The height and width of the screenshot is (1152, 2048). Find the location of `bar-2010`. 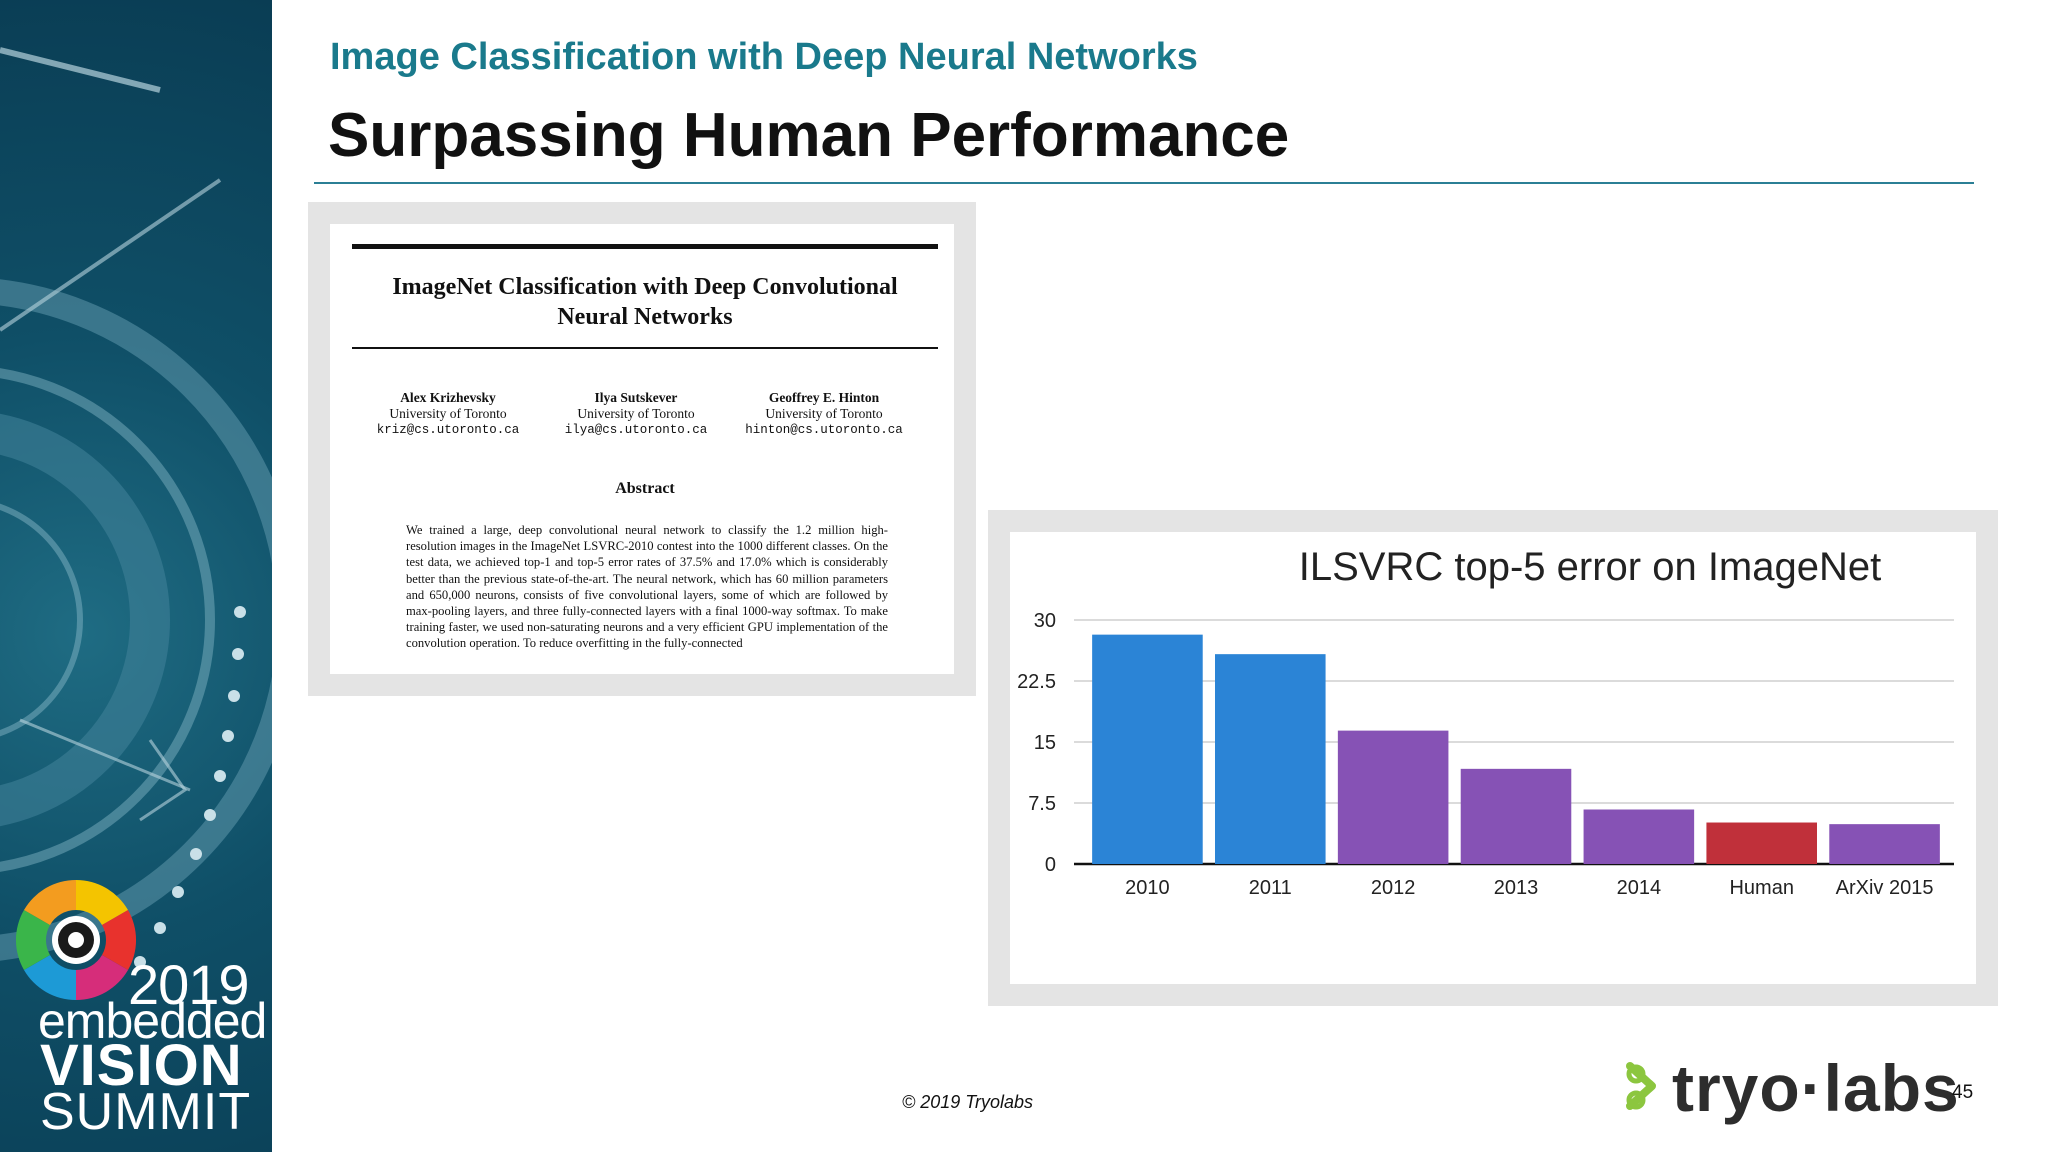

bar-2010 is located at coordinates (1147, 749).